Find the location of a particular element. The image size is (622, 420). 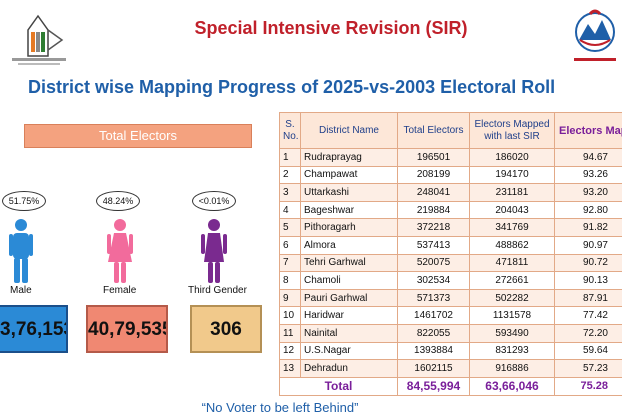

sno-cell: 12 is located at coordinates (290, 351).